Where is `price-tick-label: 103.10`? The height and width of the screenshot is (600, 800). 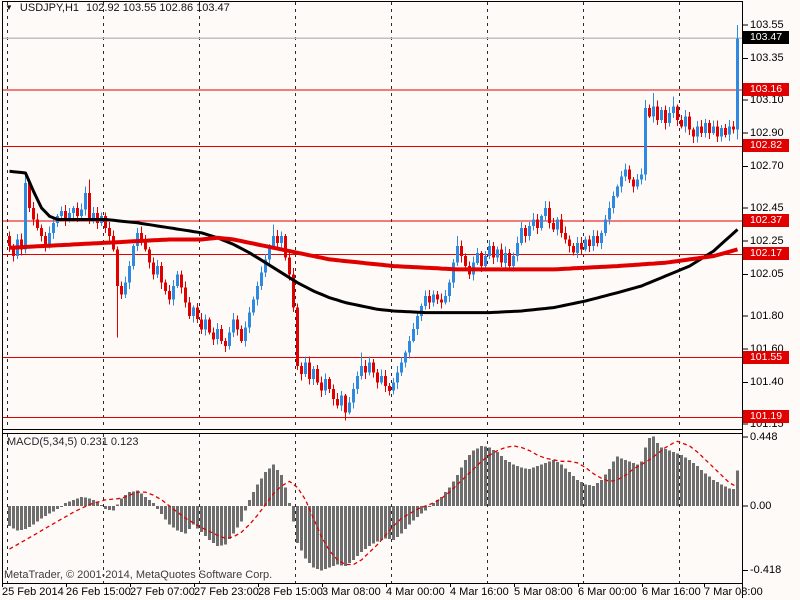 price-tick-label: 103.10 is located at coordinates (767, 100).